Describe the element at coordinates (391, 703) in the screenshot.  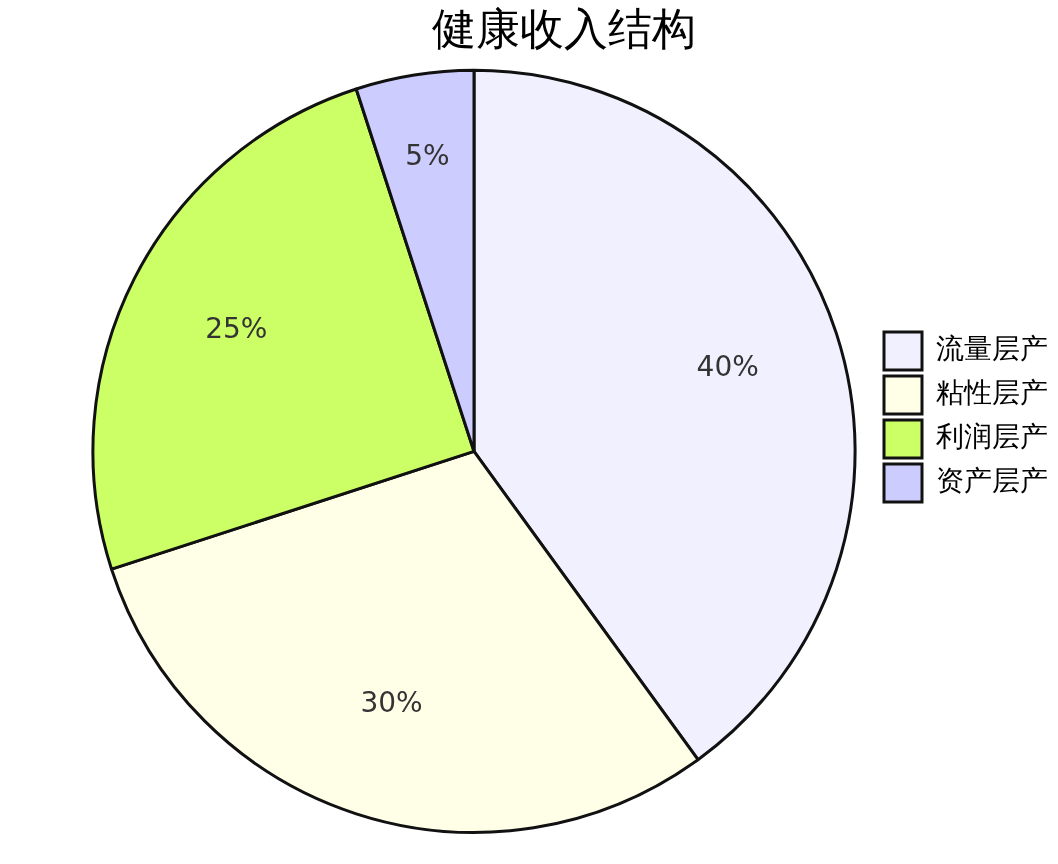
I see `data-label: 30%` at that location.